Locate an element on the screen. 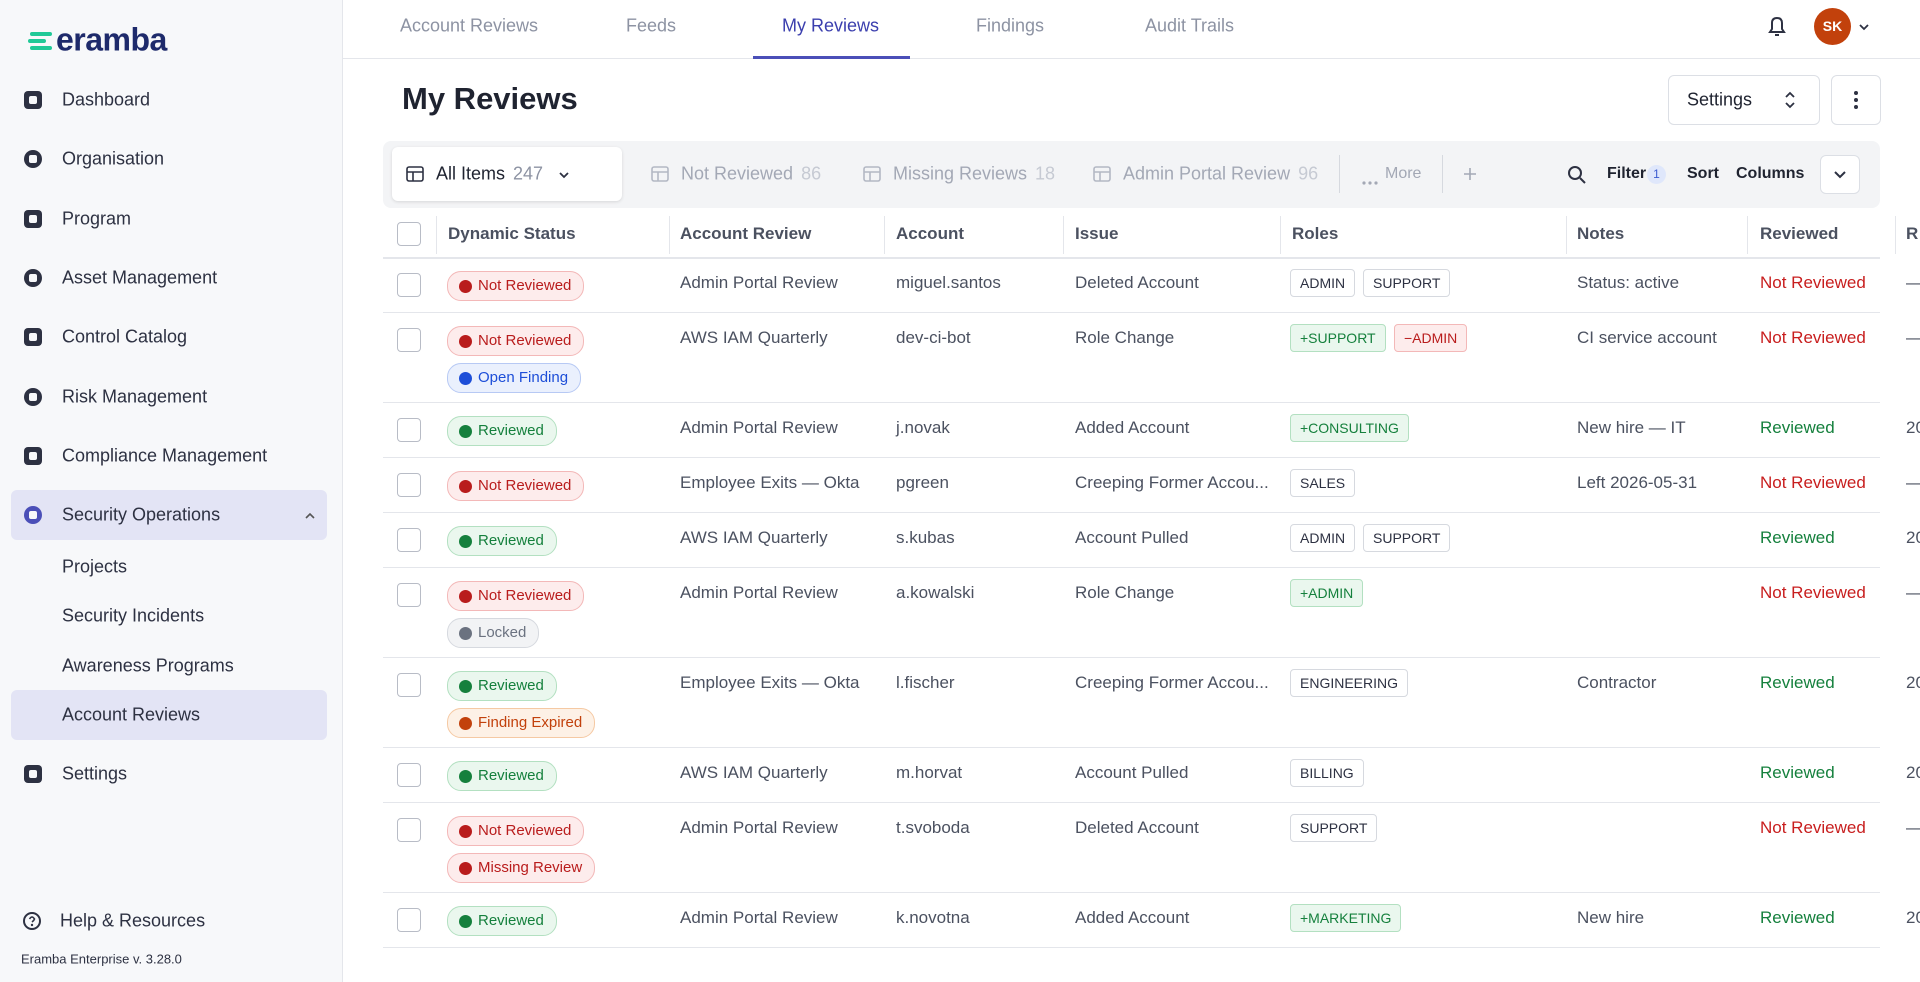  status-icon is located at coordinates (465, 776).